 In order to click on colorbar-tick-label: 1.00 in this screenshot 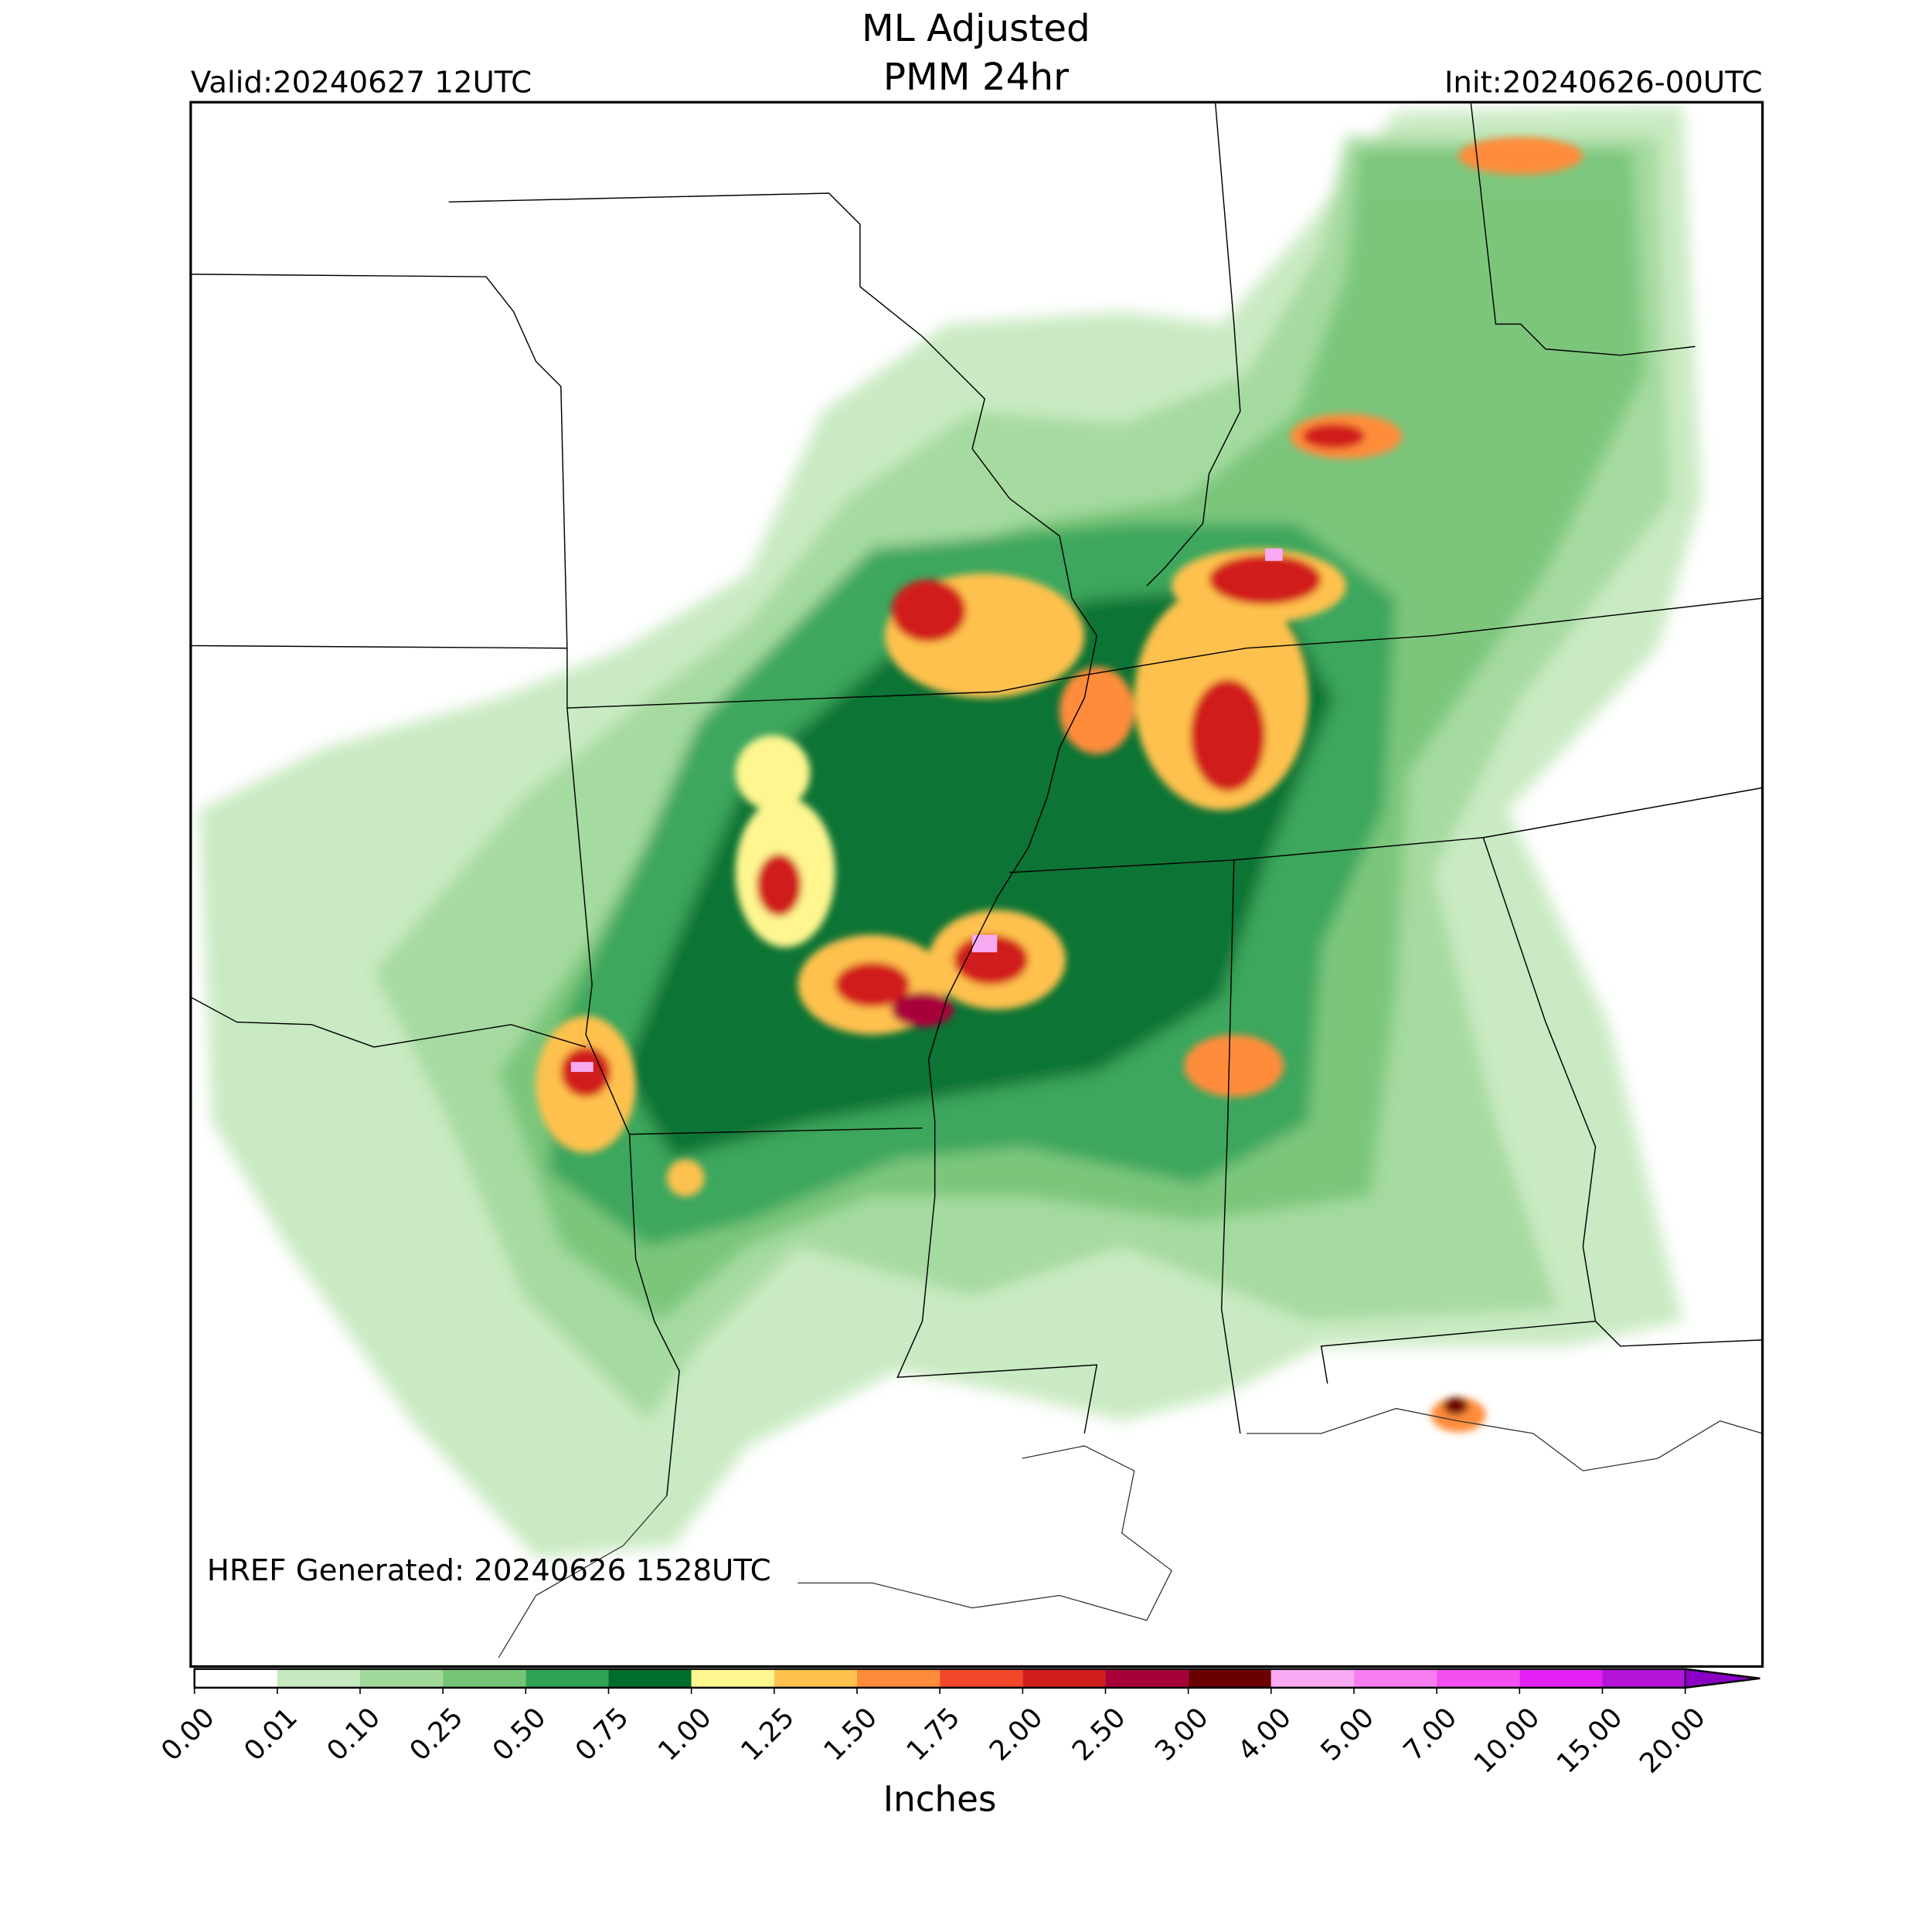, I will do `click(685, 1735)`.